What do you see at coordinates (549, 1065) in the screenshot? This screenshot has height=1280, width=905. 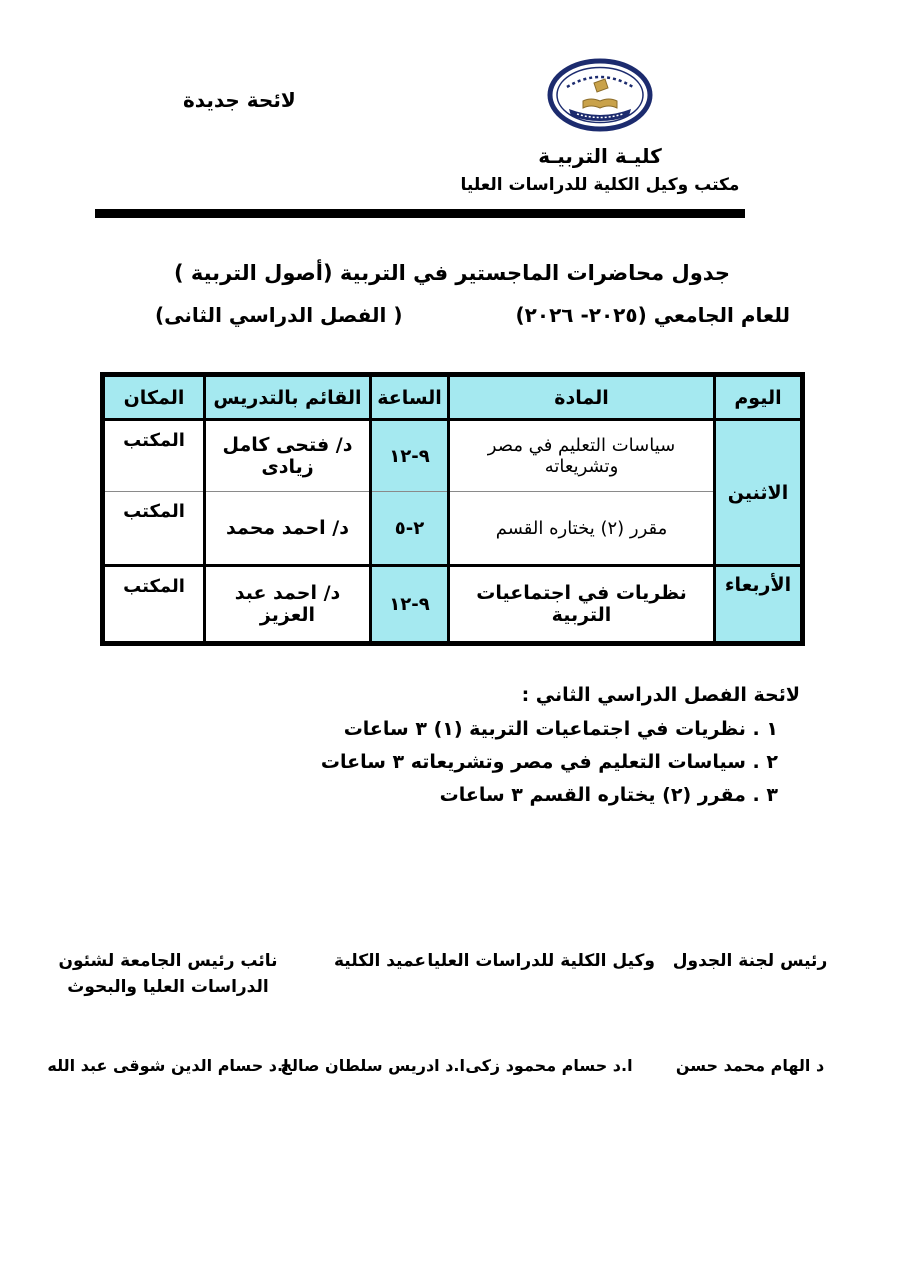 I see `signature-name: ا.د حسام محمود زكى` at bounding box center [549, 1065].